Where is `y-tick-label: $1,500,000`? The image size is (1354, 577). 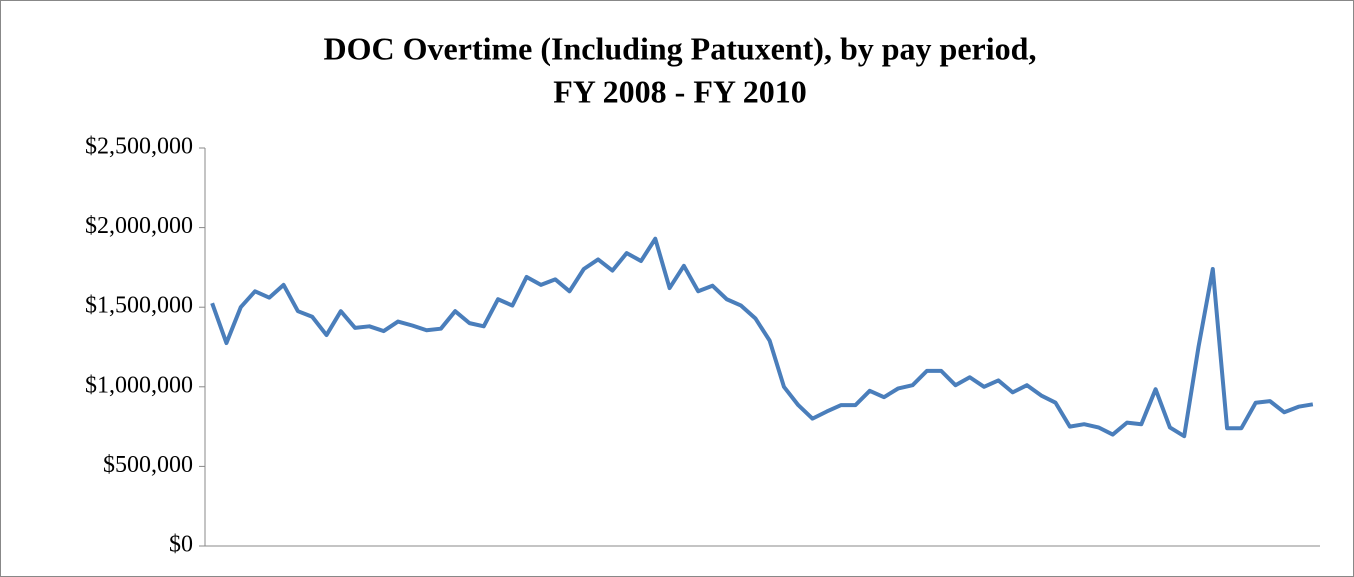
y-tick-label: $1,500,000 is located at coordinates (139, 306).